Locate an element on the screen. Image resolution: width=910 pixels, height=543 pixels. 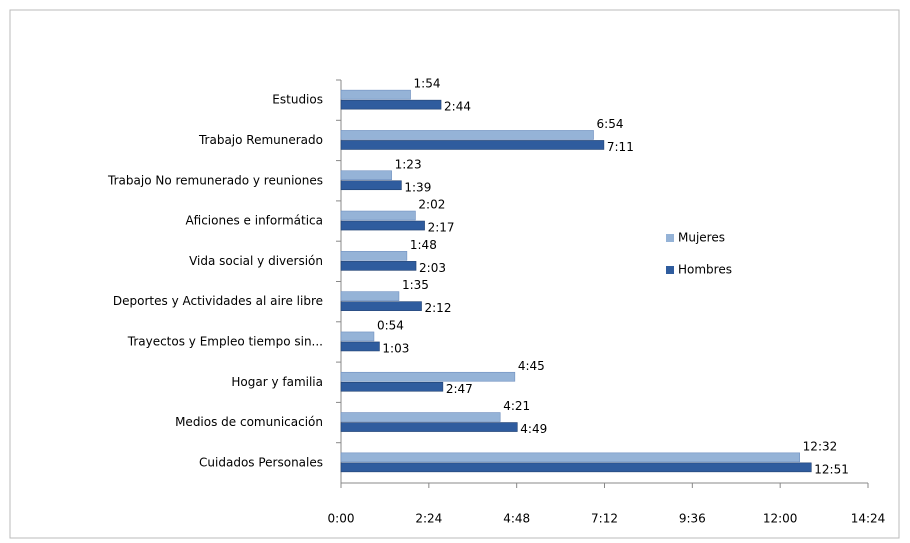
data-label: 2:47 is located at coordinates (459, 389).